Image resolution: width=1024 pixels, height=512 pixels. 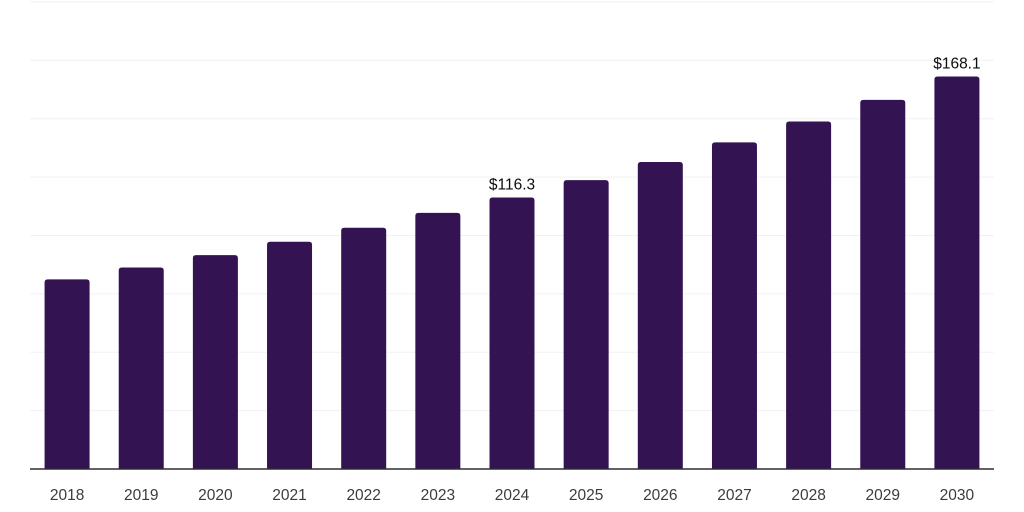 What do you see at coordinates (512, 333) in the screenshot?
I see `bar-2024` at bounding box center [512, 333].